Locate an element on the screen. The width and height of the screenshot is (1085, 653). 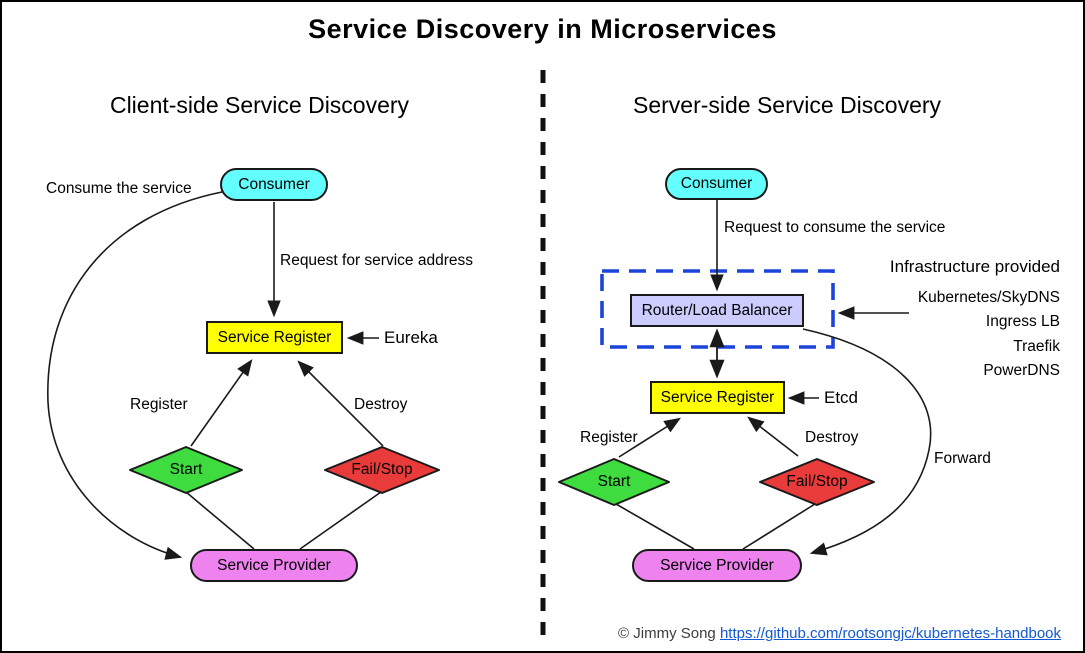
start-label-right: Start is located at coordinates (614, 481).